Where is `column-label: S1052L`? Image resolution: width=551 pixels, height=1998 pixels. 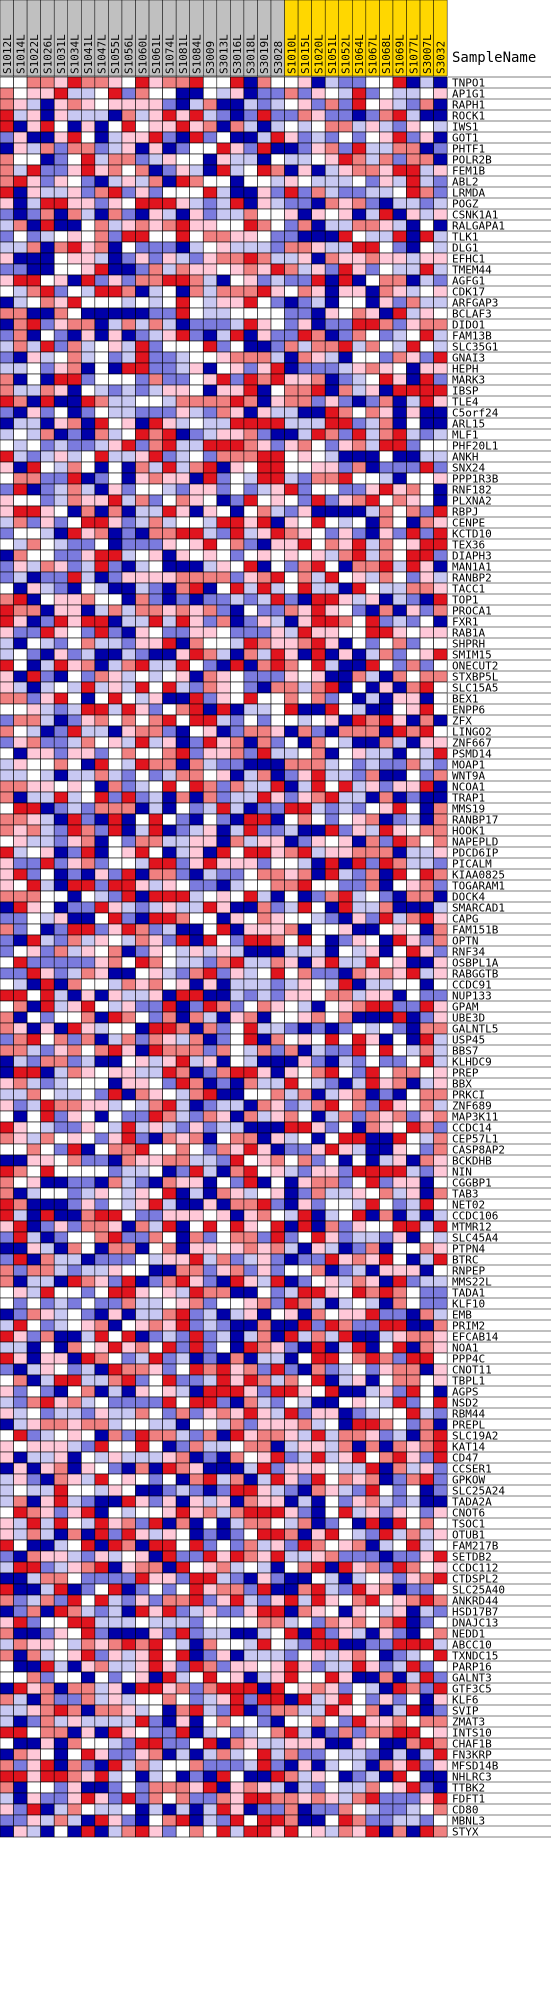 column-label: S1052L is located at coordinates (346, 54).